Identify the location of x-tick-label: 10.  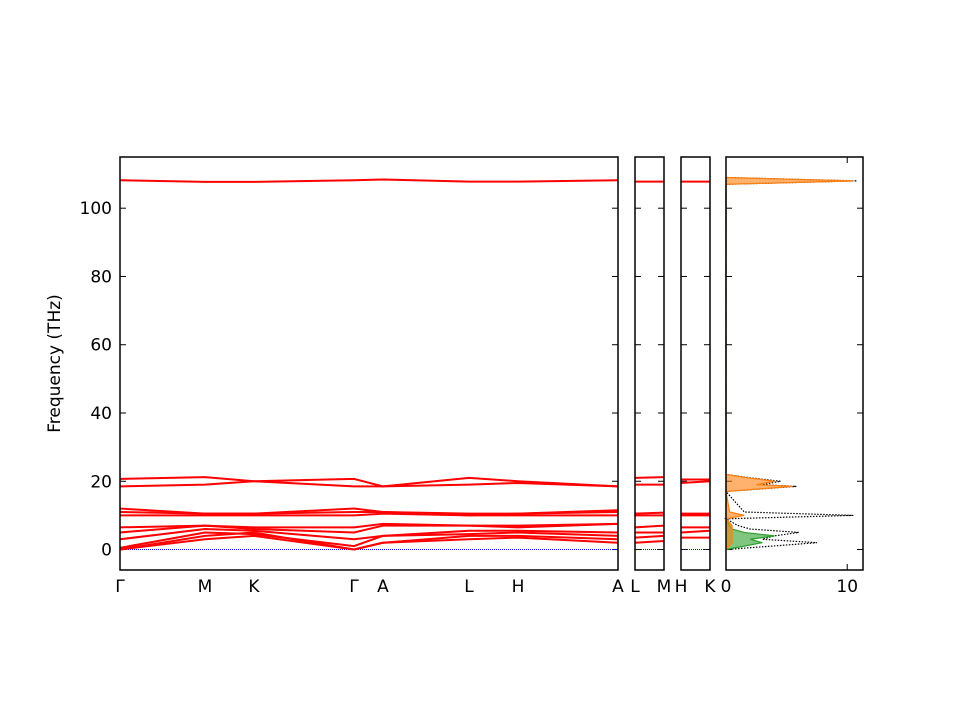
(847, 587).